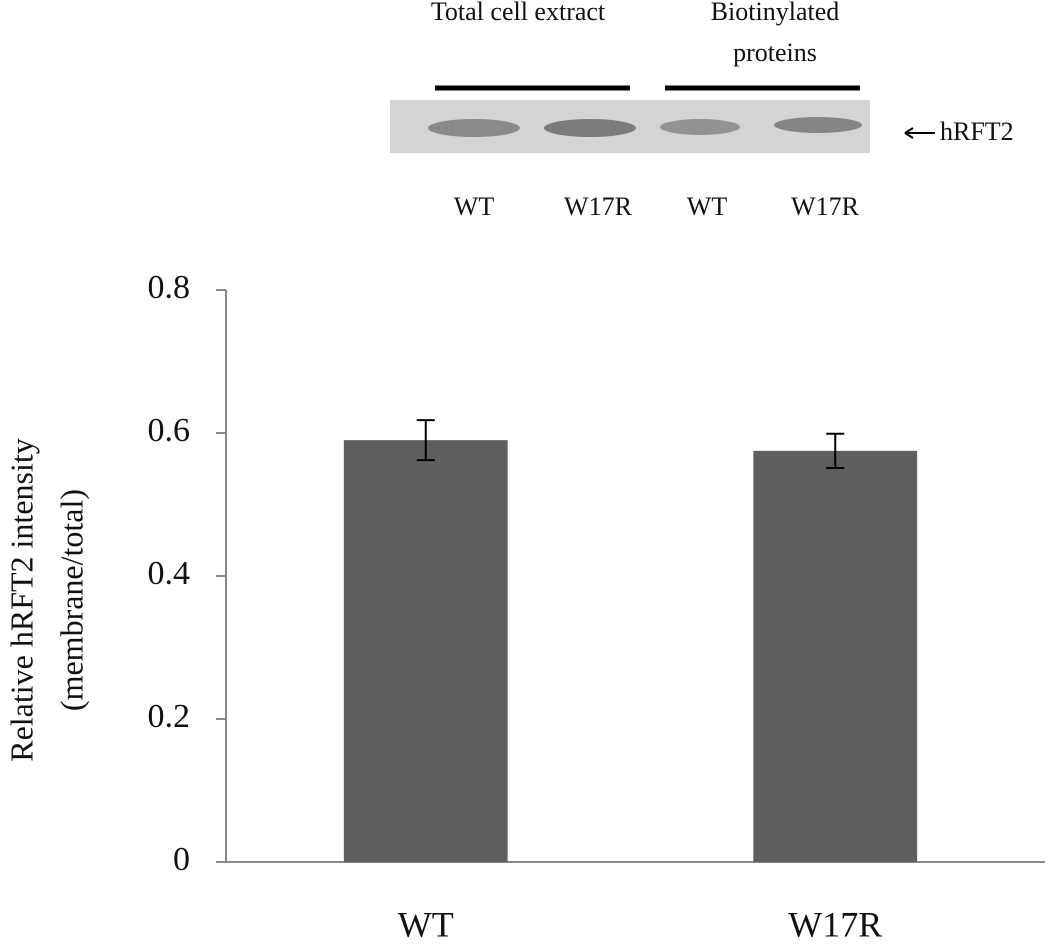  Describe the element at coordinates (909, 133) in the screenshot. I see `arrow-head` at that location.